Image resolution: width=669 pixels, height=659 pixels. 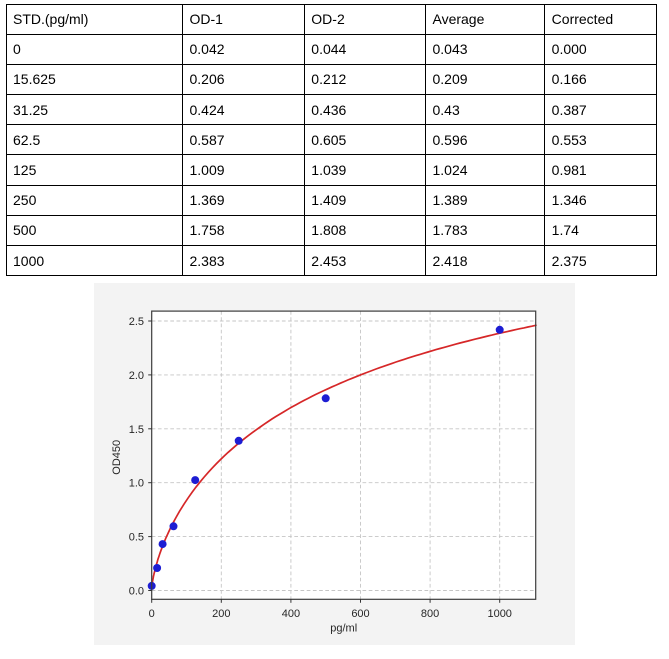 What do you see at coordinates (135, 375) in the screenshot?
I see `svg-text: 2.0` at bounding box center [135, 375].